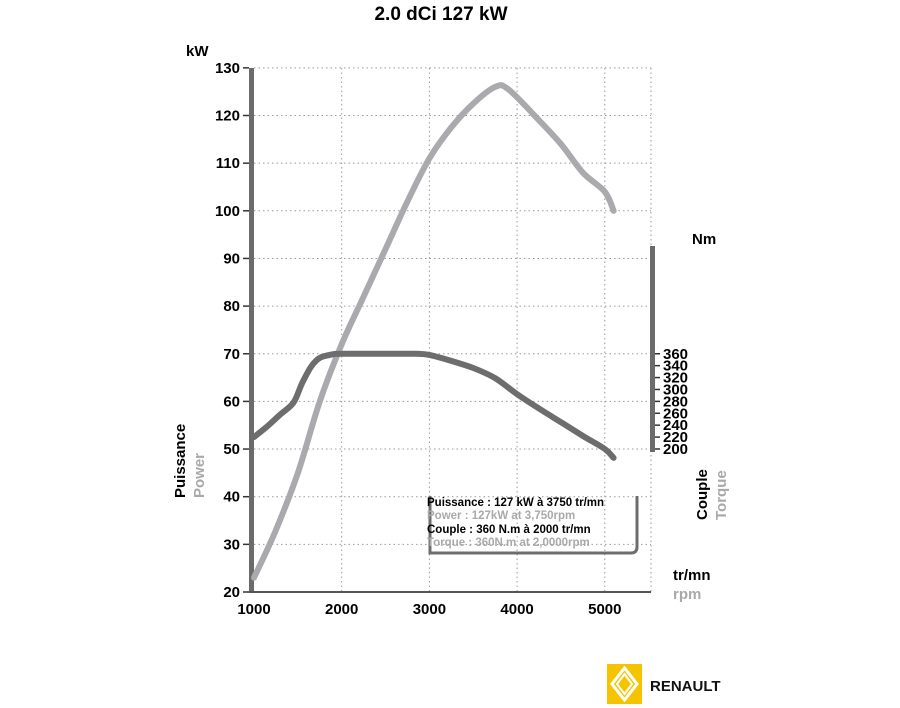 This screenshot has height=708, width=900. I want to click on right-tick-label: 240, so click(675, 425).